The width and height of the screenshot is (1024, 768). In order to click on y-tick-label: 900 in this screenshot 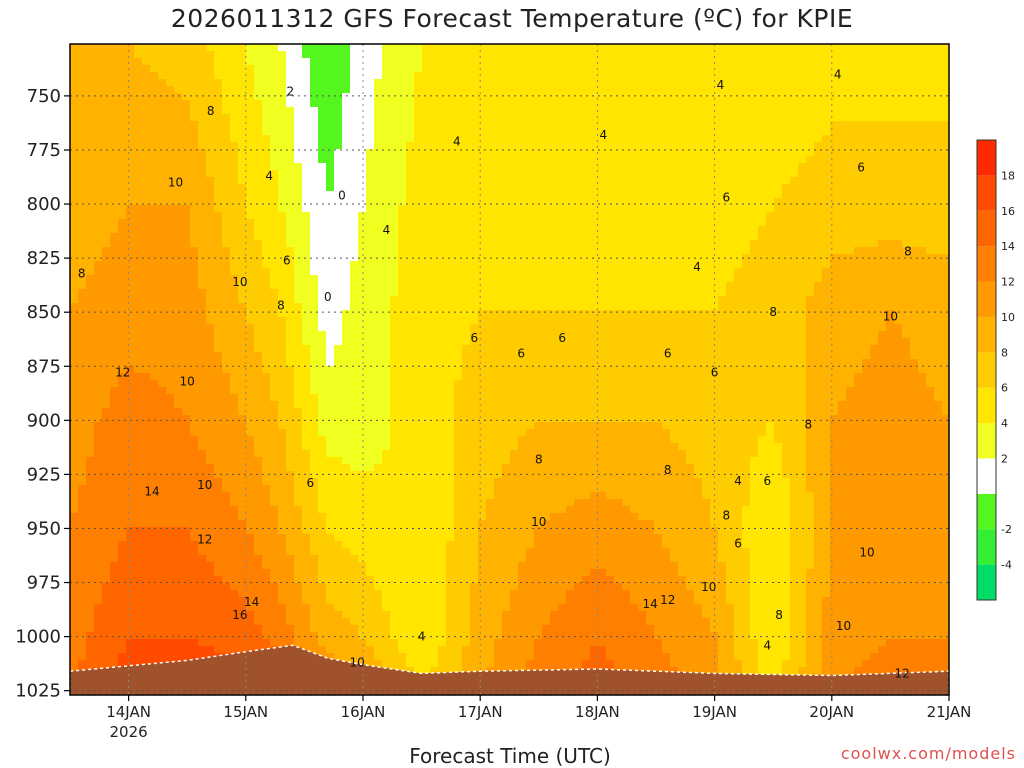, I will do `click(44, 420)`.